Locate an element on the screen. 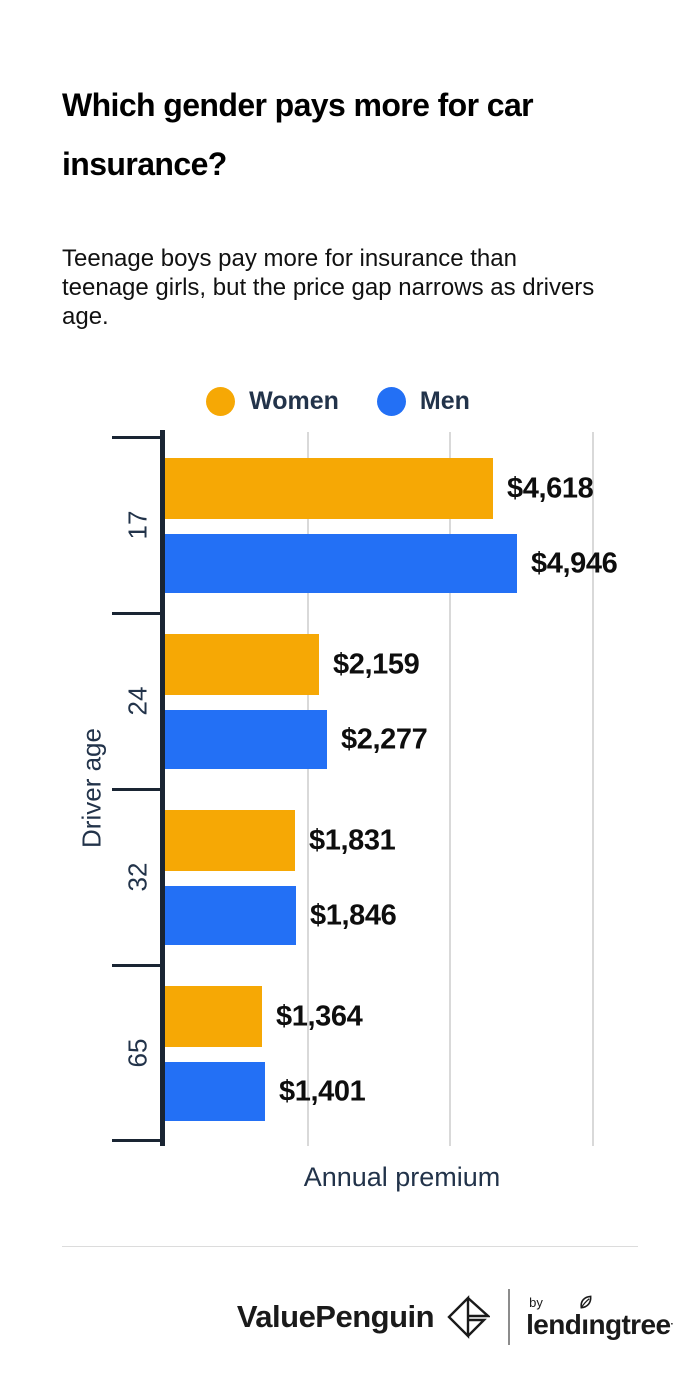  chart-legend: Women Men is located at coordinates (338, 401).